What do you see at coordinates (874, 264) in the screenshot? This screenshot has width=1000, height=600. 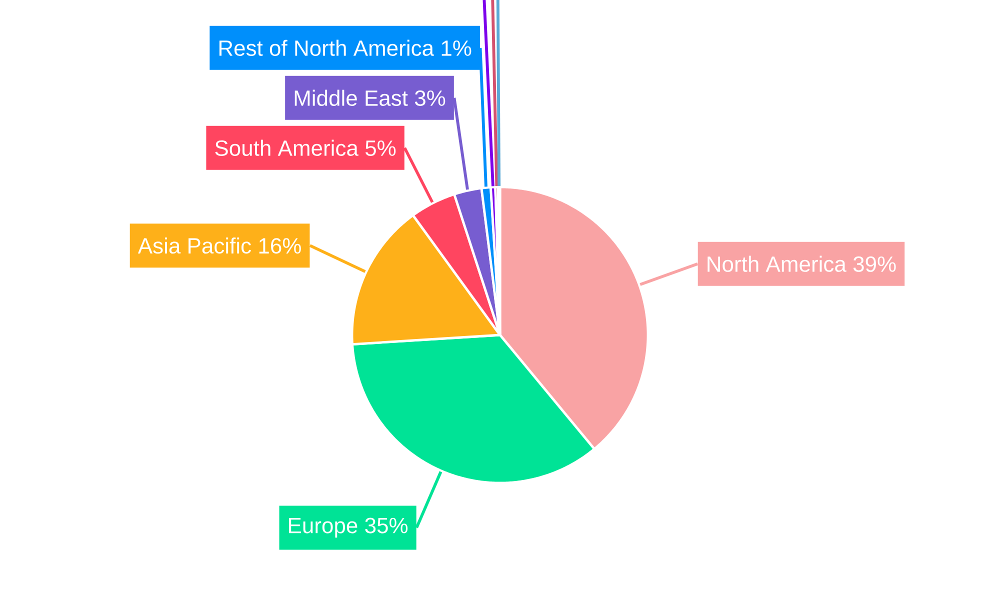 I see `data-label: 39%` at bounding box center [874, 264].